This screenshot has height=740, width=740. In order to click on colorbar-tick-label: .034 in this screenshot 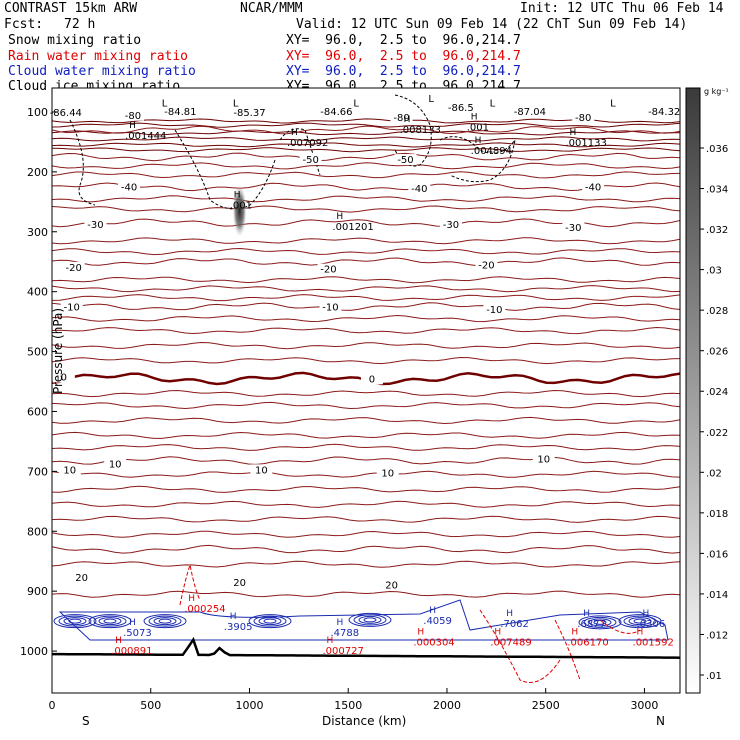, I will do `click(717, 190)`.